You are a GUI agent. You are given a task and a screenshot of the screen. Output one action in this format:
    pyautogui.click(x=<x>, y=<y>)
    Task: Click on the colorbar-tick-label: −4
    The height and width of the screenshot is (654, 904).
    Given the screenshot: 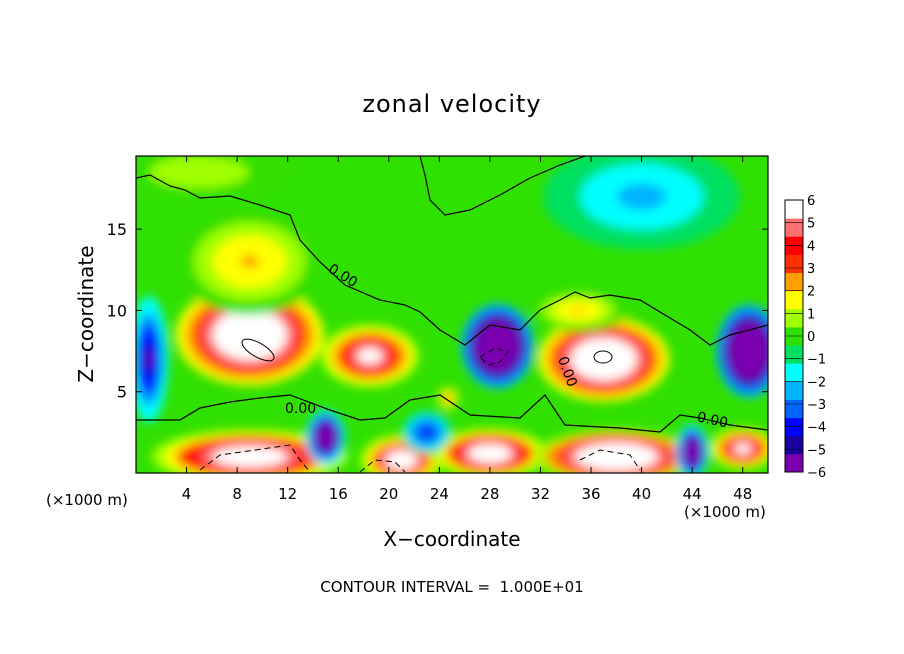 What is the action you would take?
    pyautogui.click(x=816, y=428)
    